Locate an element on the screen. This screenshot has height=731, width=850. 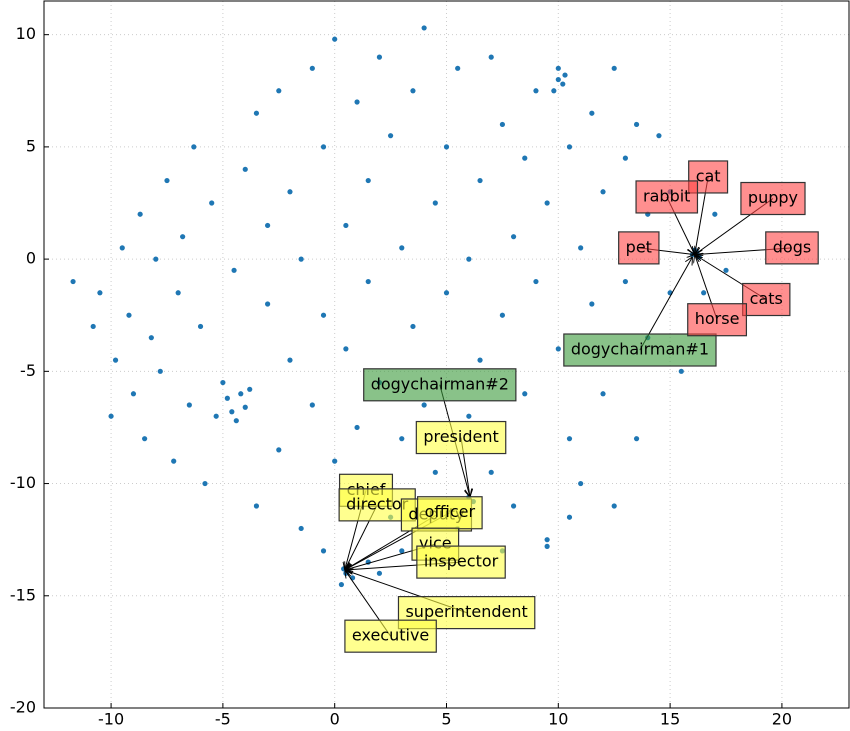
annotation: horse is located at coordinates (717, 320).